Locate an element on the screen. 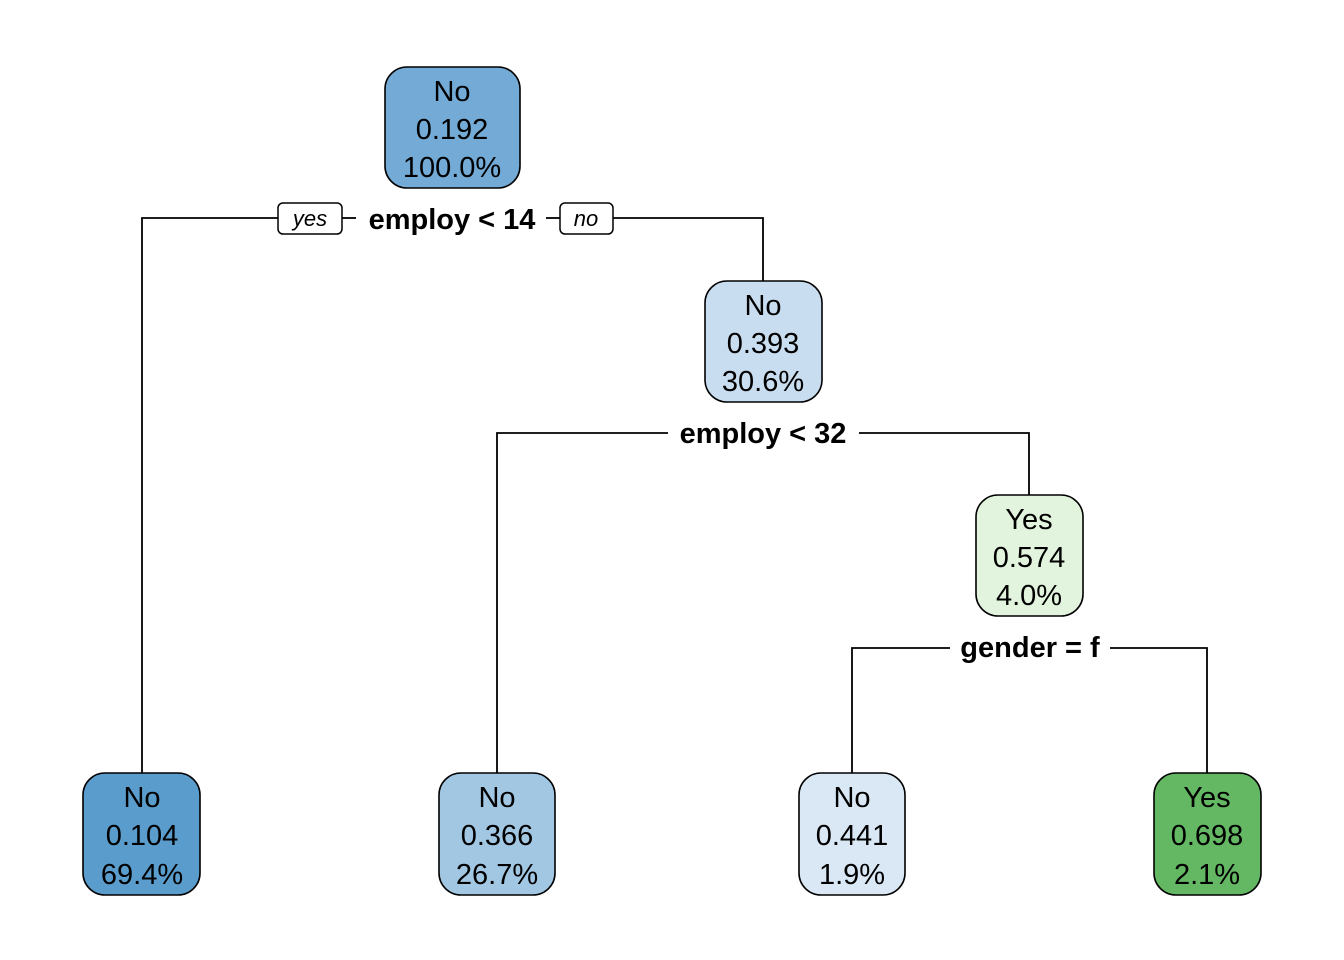  edge-n1-n2 is located at coordinates (688, 249).